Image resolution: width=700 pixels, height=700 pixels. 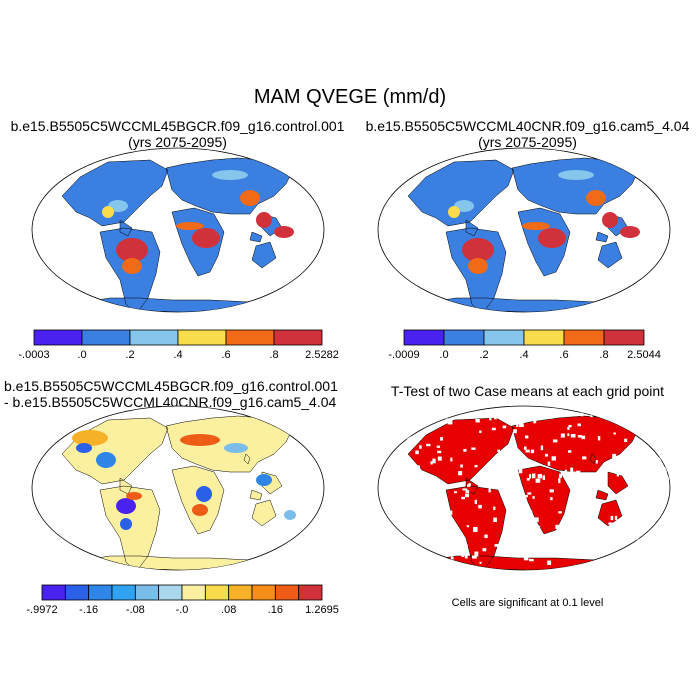 What do you see at coordinates (527, 603) in the screenshot?
I see `panel-4-footnote: Cells are significant at 0.1 level` at bounding box center [527, 603].